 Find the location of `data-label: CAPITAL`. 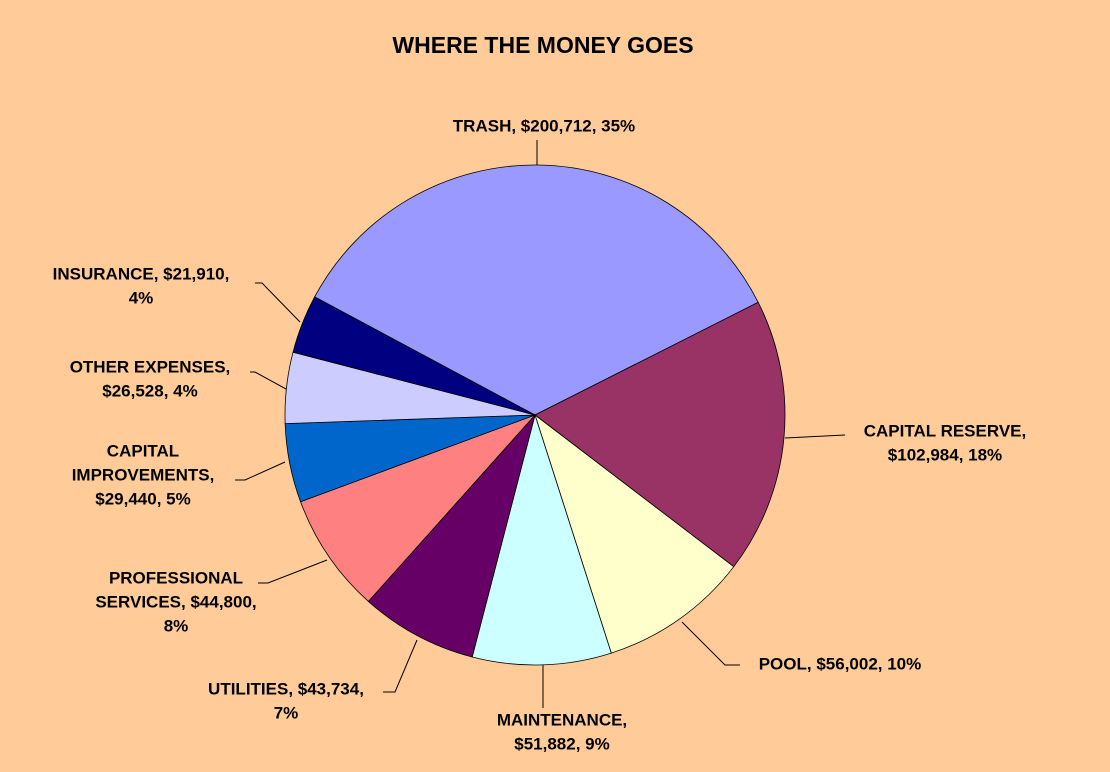

data-label: CAPITAL is located at coordinates (143, 450).